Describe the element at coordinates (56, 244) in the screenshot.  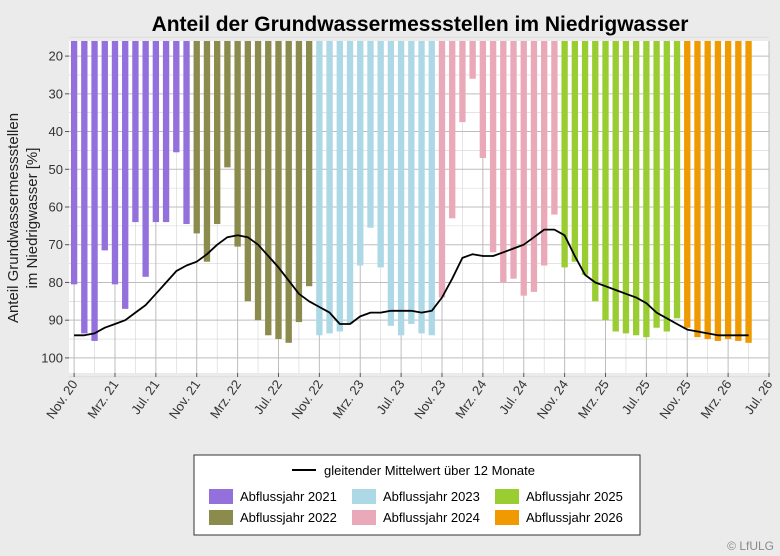
I see `y-tick-label: 70` at that location.